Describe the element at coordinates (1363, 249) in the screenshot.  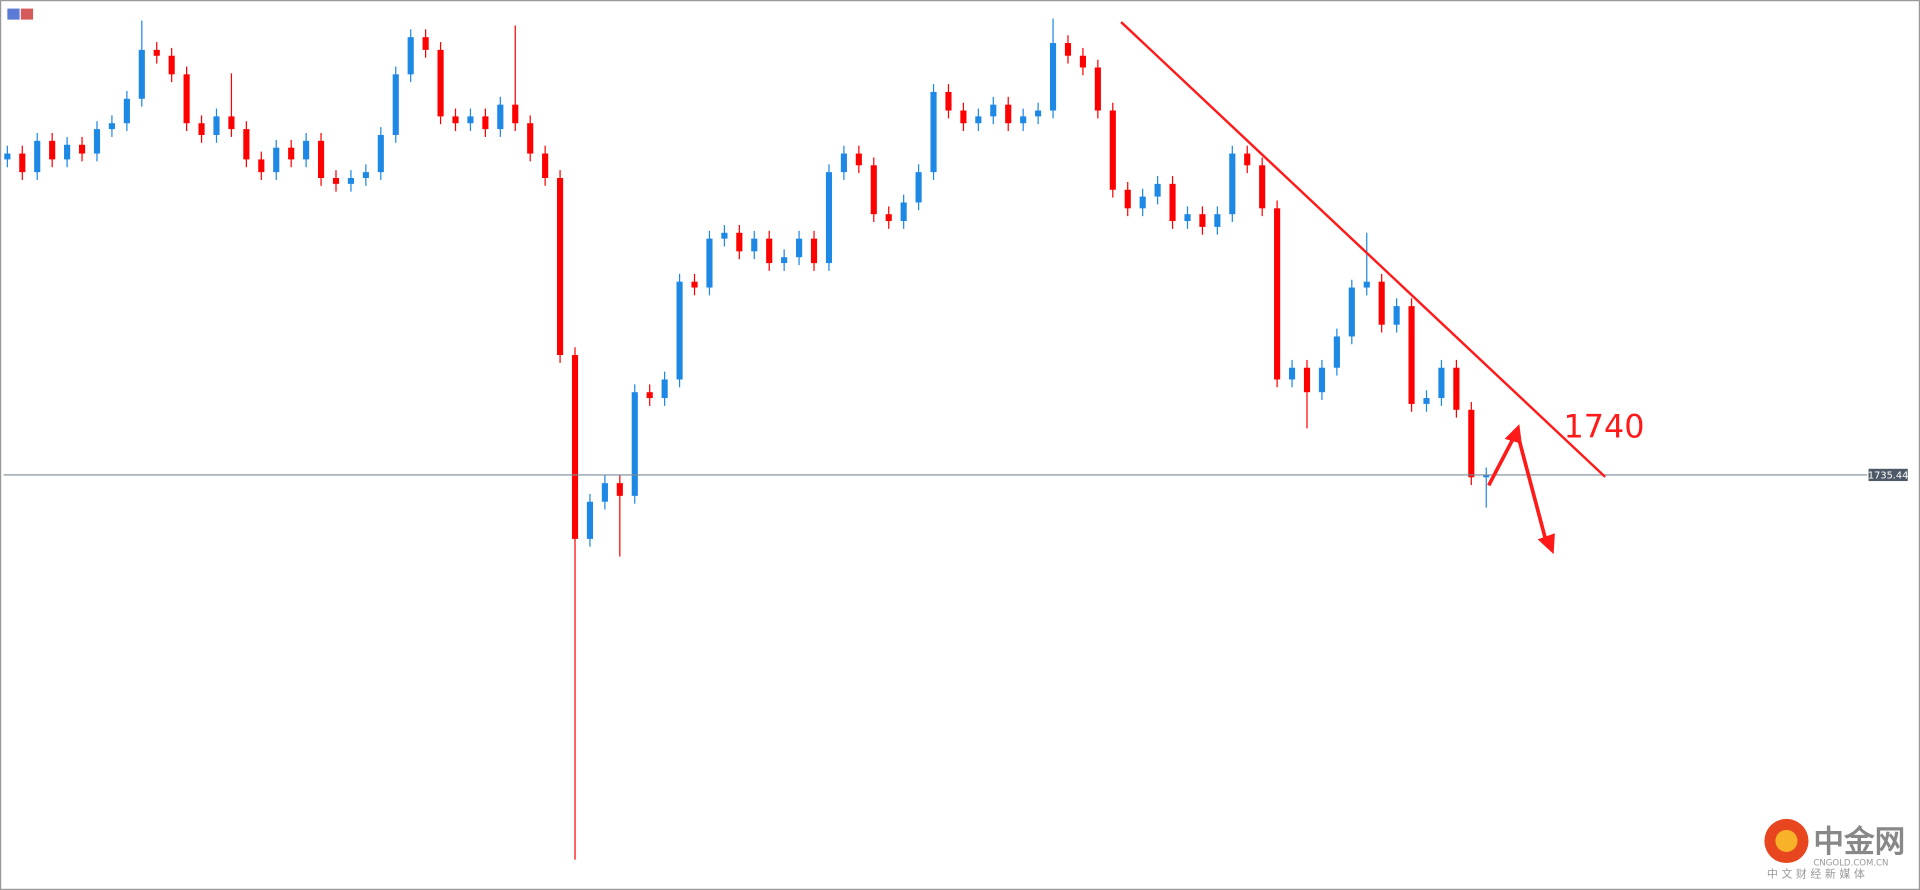
I see `trend-line` at that location.